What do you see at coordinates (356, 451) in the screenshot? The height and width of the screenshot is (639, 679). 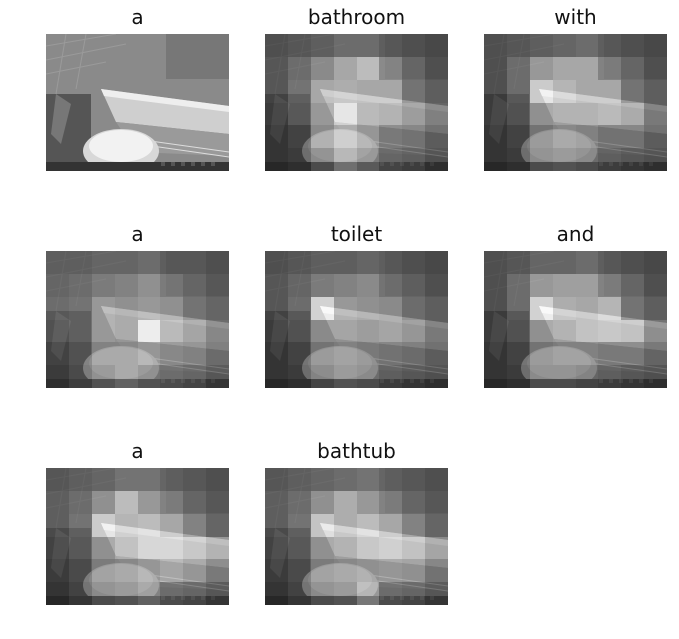 I see `caption-word: bathtub` at bounding box center [356, 451].